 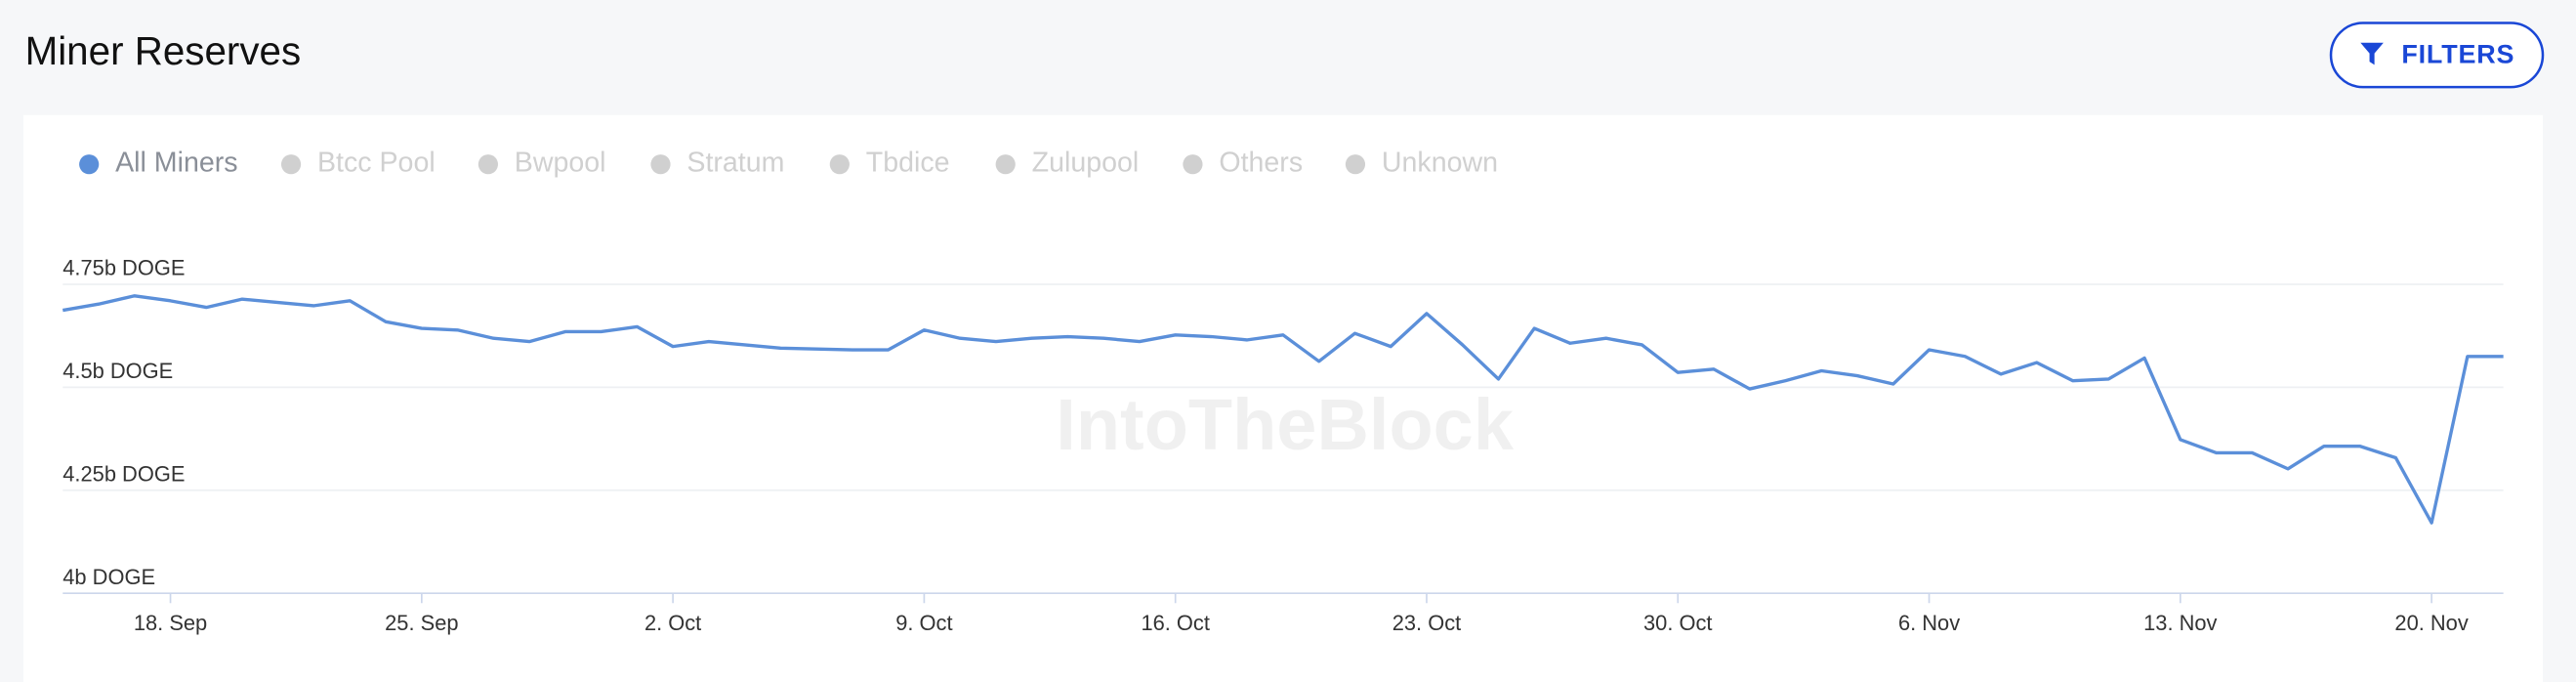 I want to click on x-tick-label: 2. Oct, so click(x=672, y=623).